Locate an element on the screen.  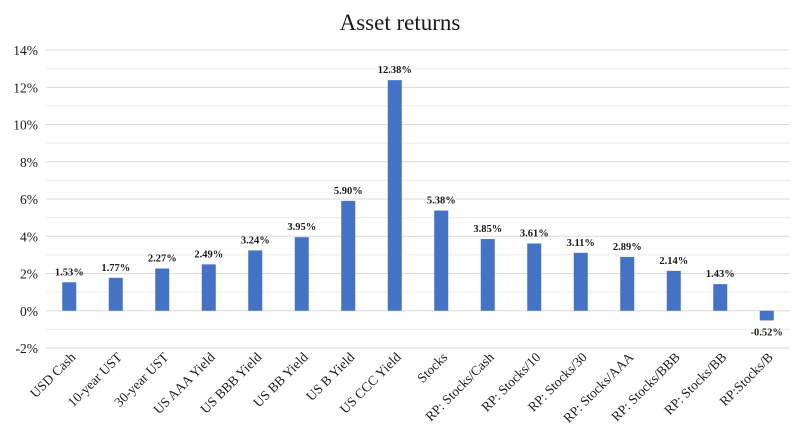
data-label: 5.38% is located at coordinates (441, 201).